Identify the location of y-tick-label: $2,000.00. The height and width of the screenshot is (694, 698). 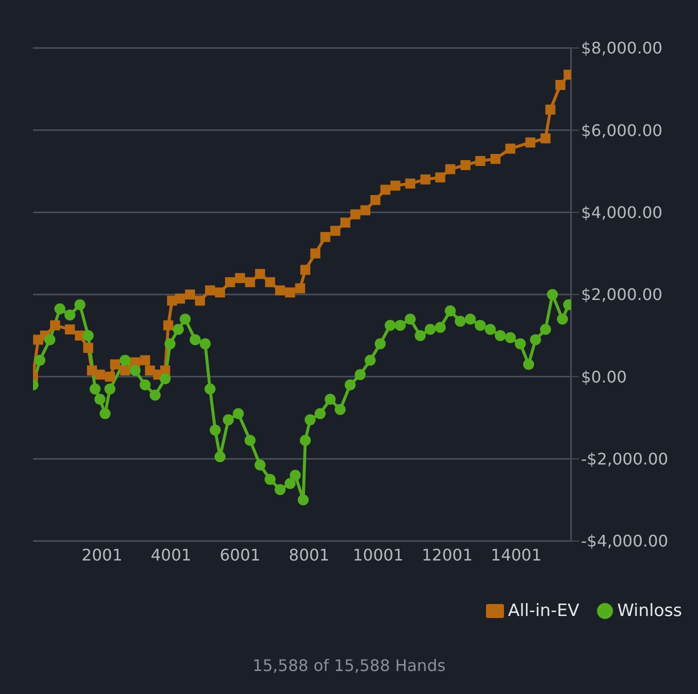
(621, 294).